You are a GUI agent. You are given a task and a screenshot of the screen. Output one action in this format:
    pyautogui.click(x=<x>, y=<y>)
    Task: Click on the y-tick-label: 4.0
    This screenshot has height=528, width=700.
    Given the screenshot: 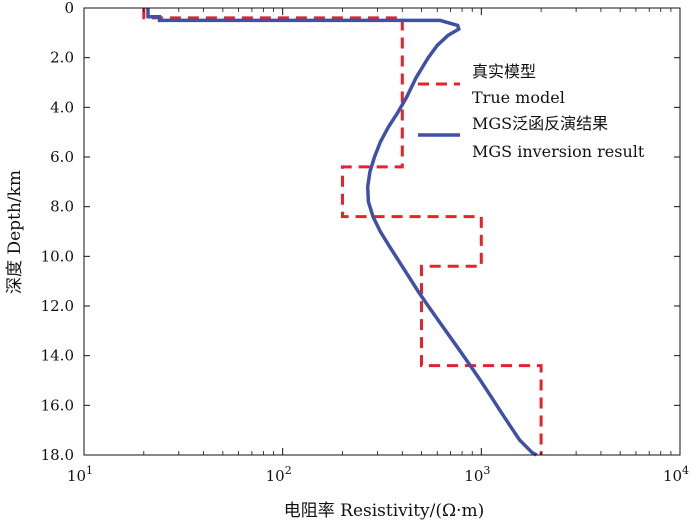 What is the action you would take?
    pyautogui.click(x=62, y=107)
    